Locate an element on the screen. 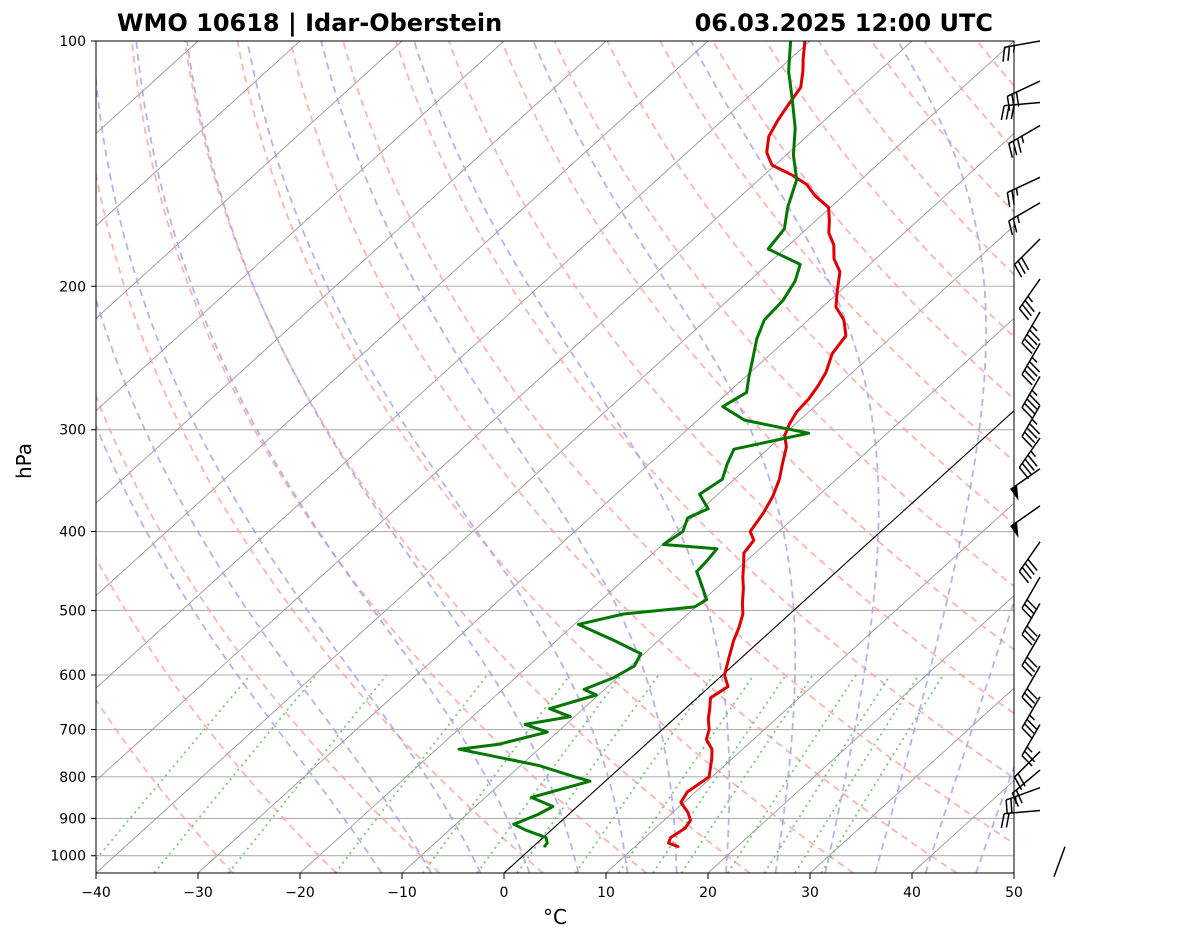  x-tick-label: −10 is located at coordinates (402, 893).